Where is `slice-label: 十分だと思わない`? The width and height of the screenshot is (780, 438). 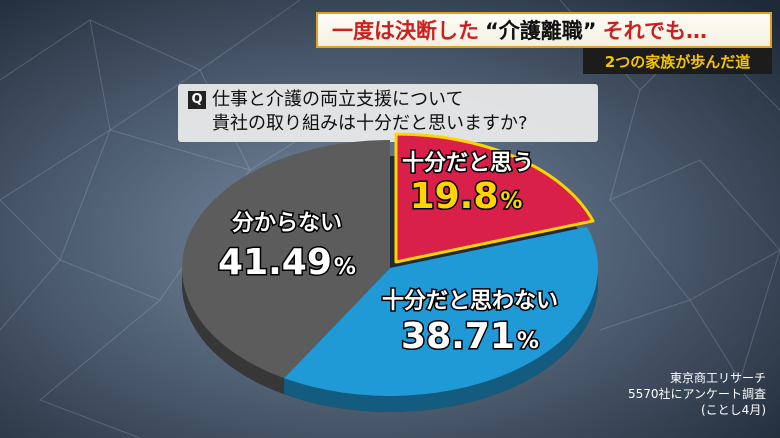
slice-label: 十分だと思わない is located at coordinates (470, 301).